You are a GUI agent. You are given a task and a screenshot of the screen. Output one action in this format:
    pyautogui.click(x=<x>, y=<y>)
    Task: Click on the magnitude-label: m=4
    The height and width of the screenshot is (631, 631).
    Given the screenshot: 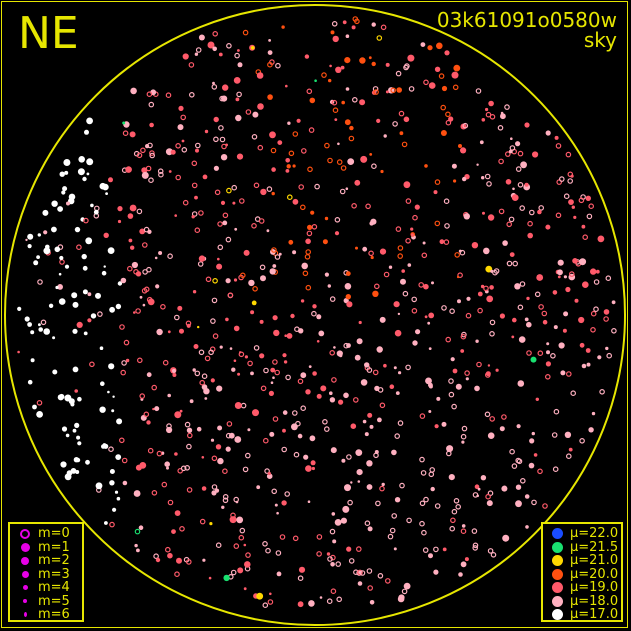 What is the action you would take?
    pyautogui.click(x=54, y=588)
    